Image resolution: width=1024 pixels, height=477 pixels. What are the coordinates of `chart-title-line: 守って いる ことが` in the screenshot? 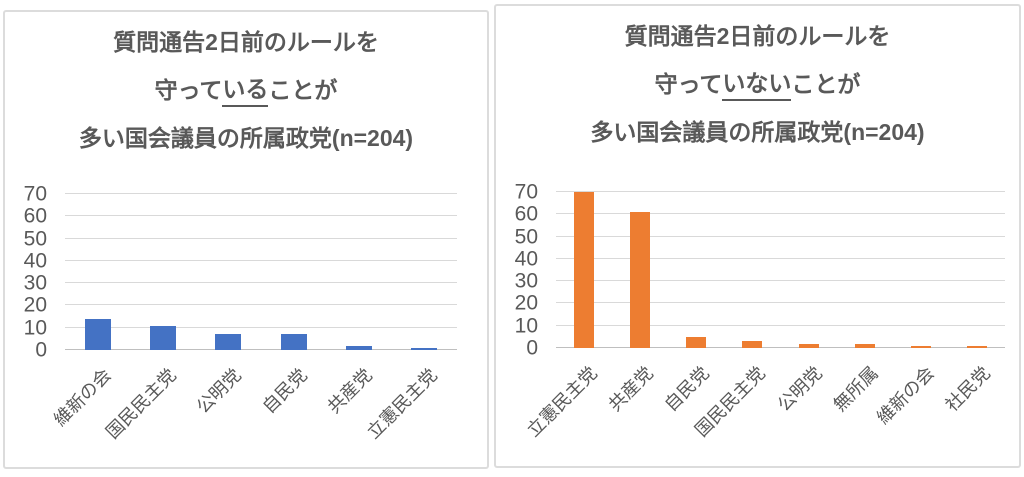 It's located at (246, 88).